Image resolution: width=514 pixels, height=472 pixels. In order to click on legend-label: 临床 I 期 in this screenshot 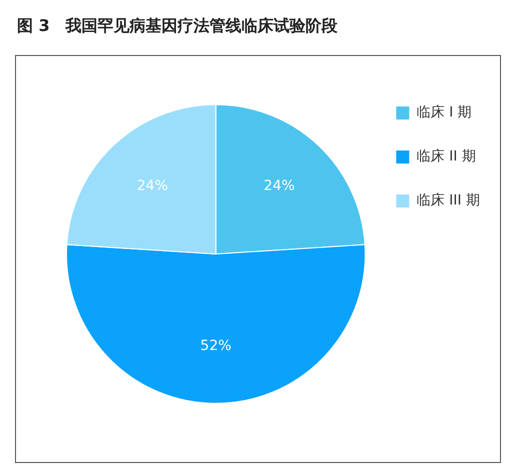, I will do `click(444, 112)`.